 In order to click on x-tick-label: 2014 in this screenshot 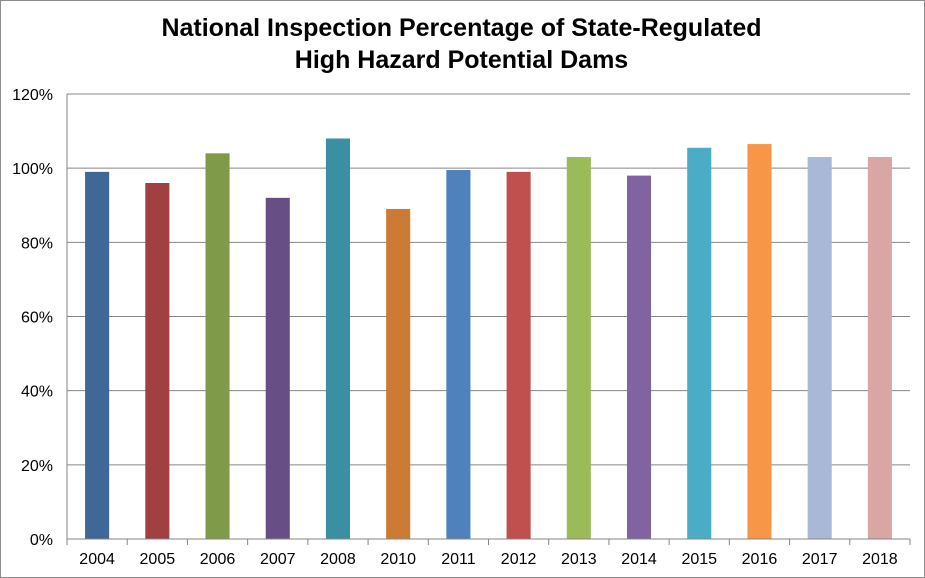, I will do `click(639, 559)`.